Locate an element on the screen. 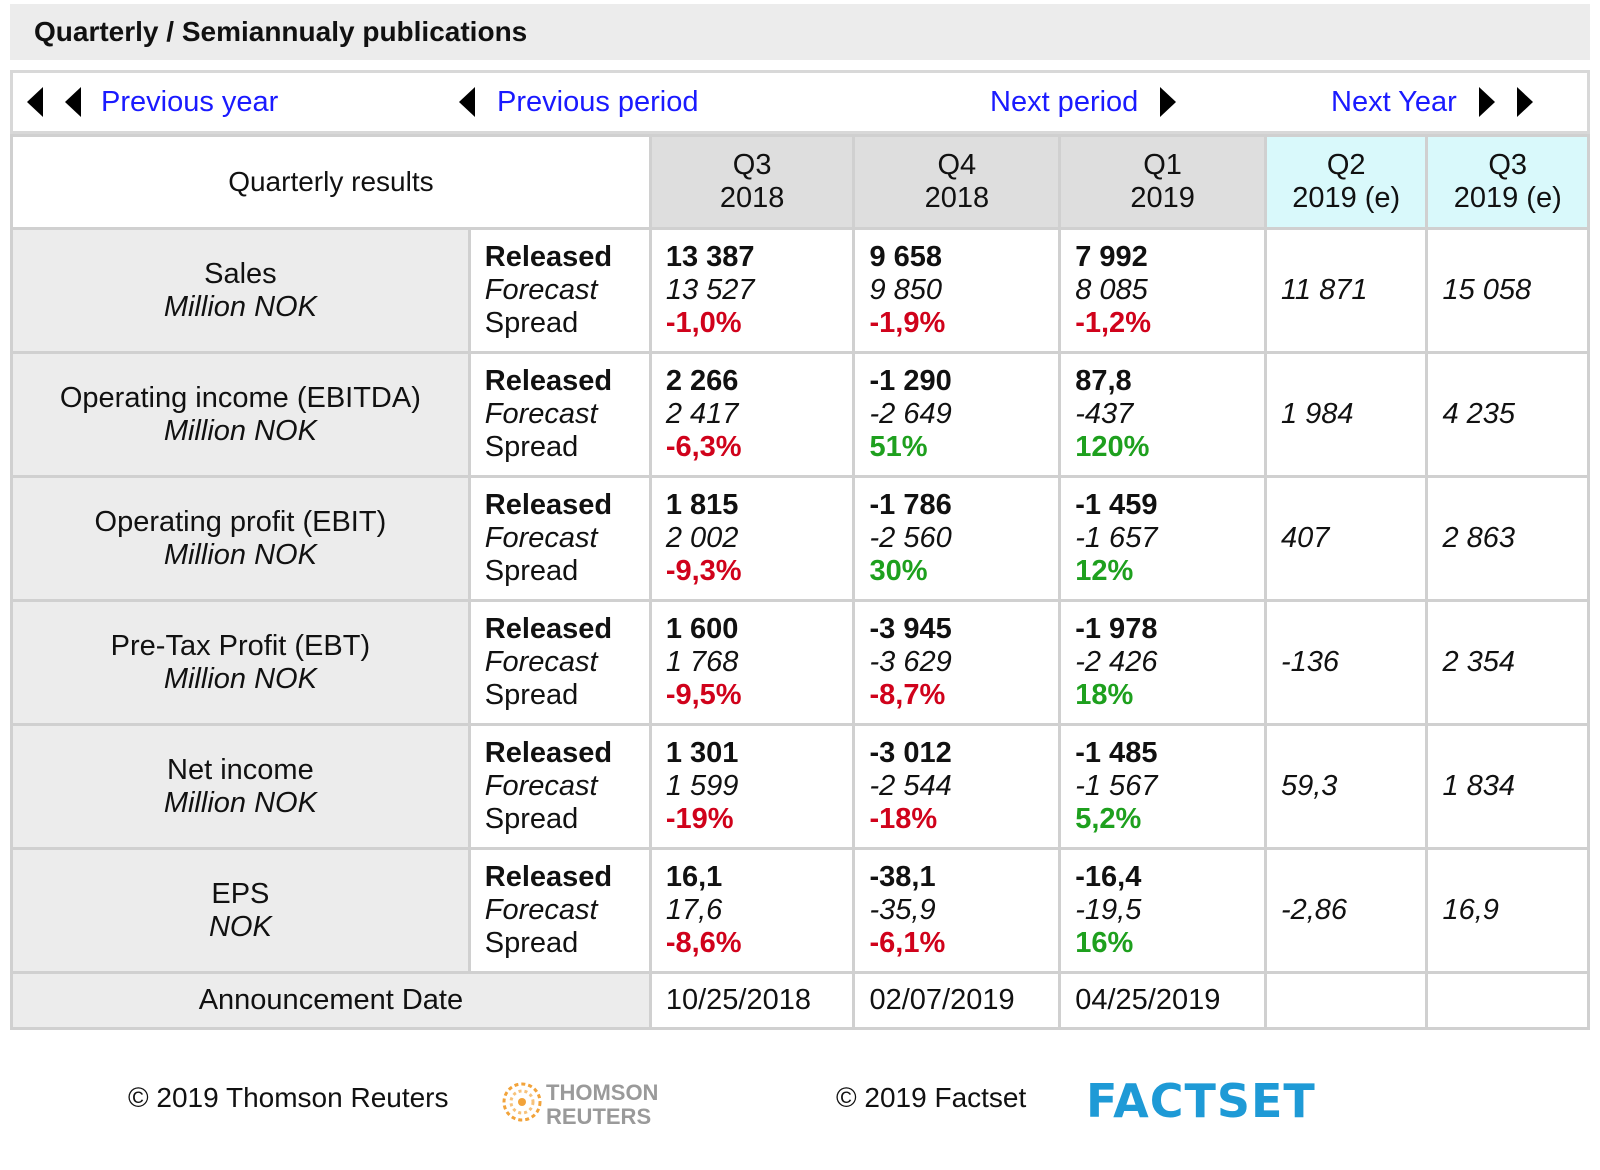 This screenshot has height=1170, width=1600. value-cell: 1 600 1 768 -9,5% is located at coordinates (752, 662).